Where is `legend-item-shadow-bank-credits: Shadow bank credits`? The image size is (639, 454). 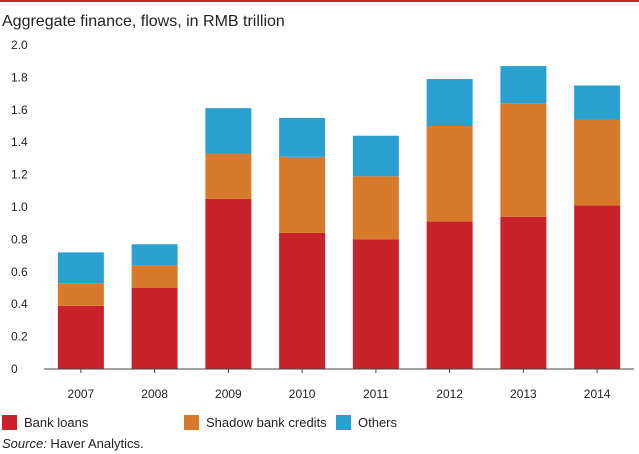
legend-item-shadow-bank-credits: Shadow bank credits is located at coordinates (255, 422).